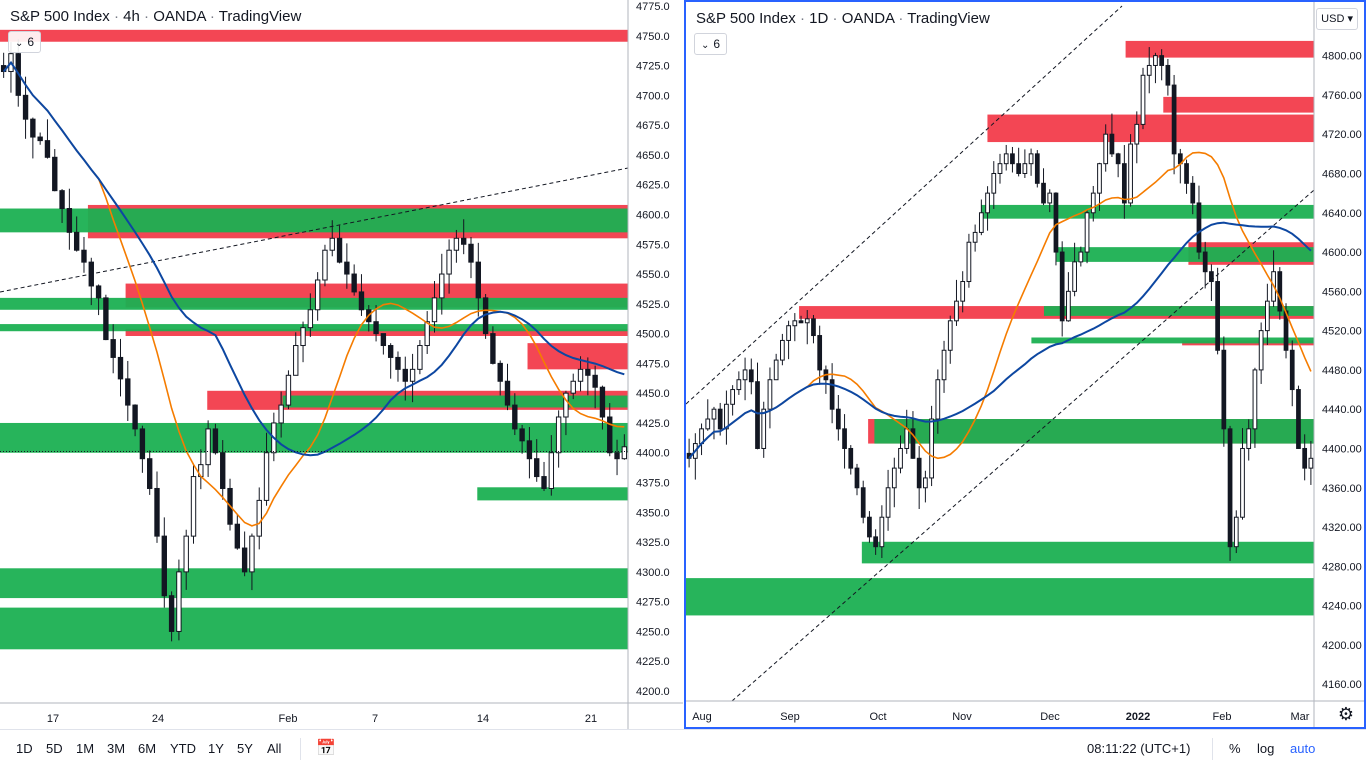 Image resolution: width=1366 pixels, height=769 pixels. Describe the element at coordinates (147, 748) in the screenshot. I see `range-6m-button: 6M` at that location.